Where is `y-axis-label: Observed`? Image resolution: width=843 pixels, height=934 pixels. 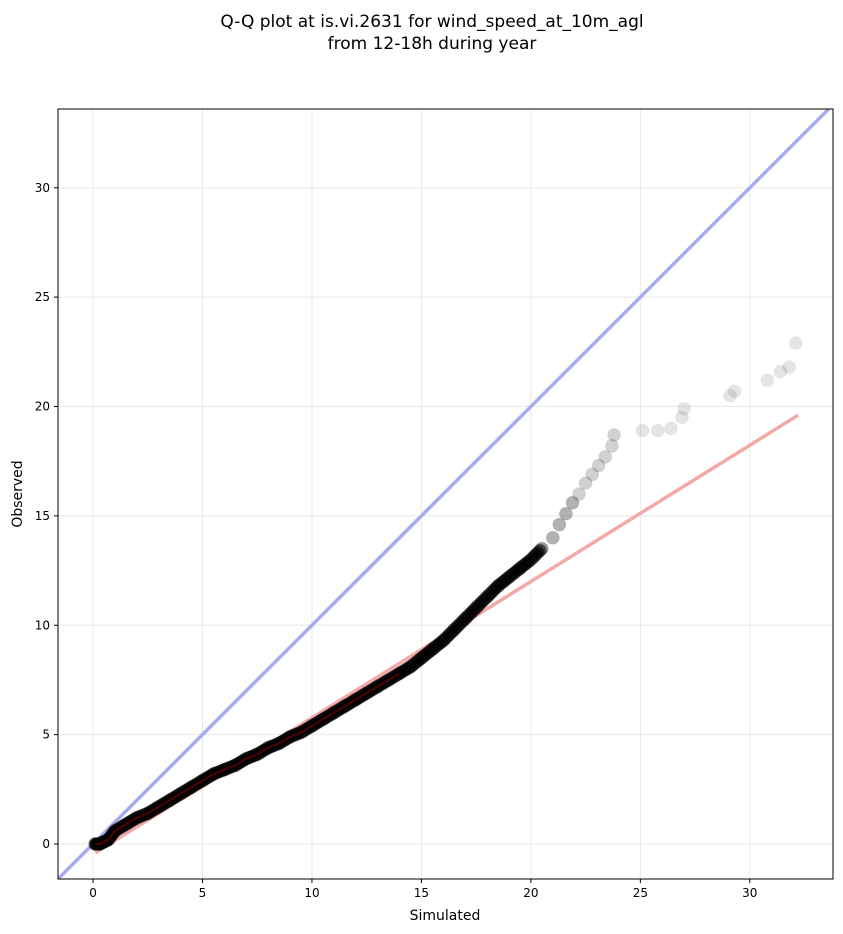
y-axis-label: Observed is located at coordinates (18, 493).